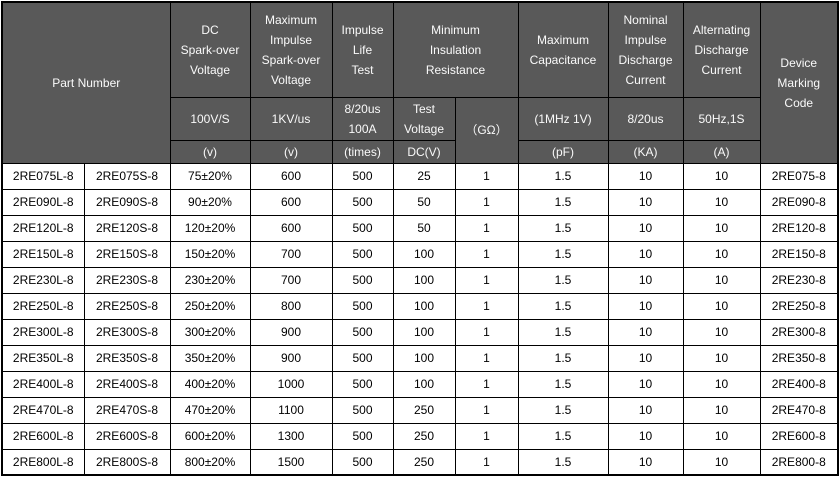 The width and height of the screenshot is (840, 503). I want to click on cond-alt-discharge: 50Hz,1S, so click(721, 118).